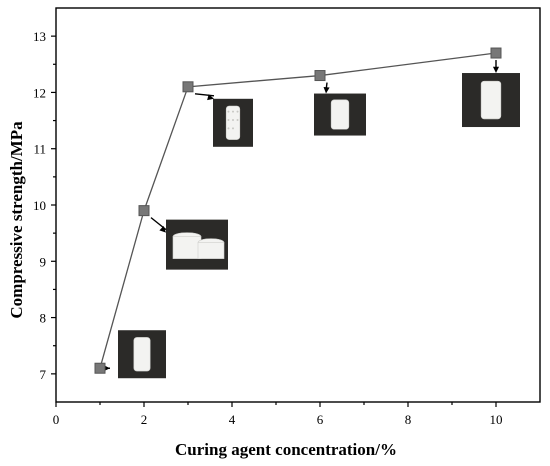 This screenshot has width=550, height=466. Describe the element at coordinates (56, 419) in the screenshot. I see `x-tick-label: 0` at that location.